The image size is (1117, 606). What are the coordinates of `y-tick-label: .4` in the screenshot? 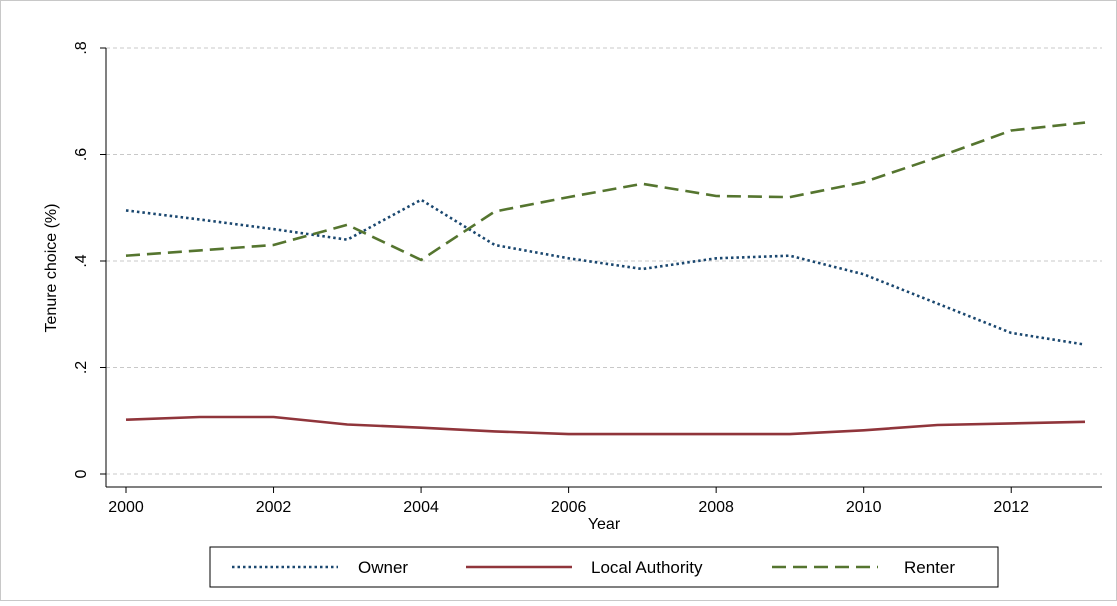 It's located at (81, 260).